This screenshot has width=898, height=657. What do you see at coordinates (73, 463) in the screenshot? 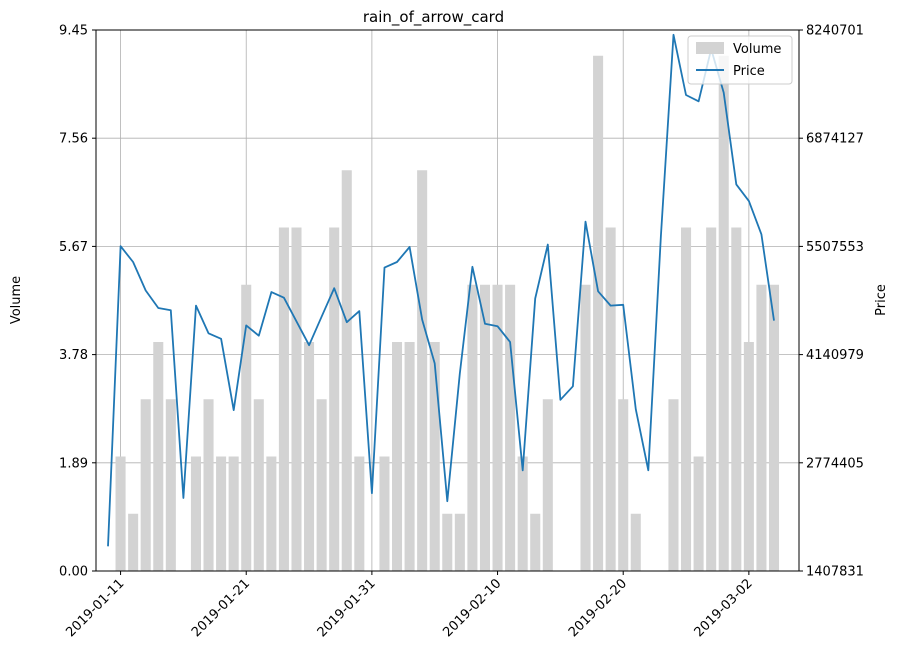
I see `y-tick-label-left: 1.89` at bounding box center [73, 463].